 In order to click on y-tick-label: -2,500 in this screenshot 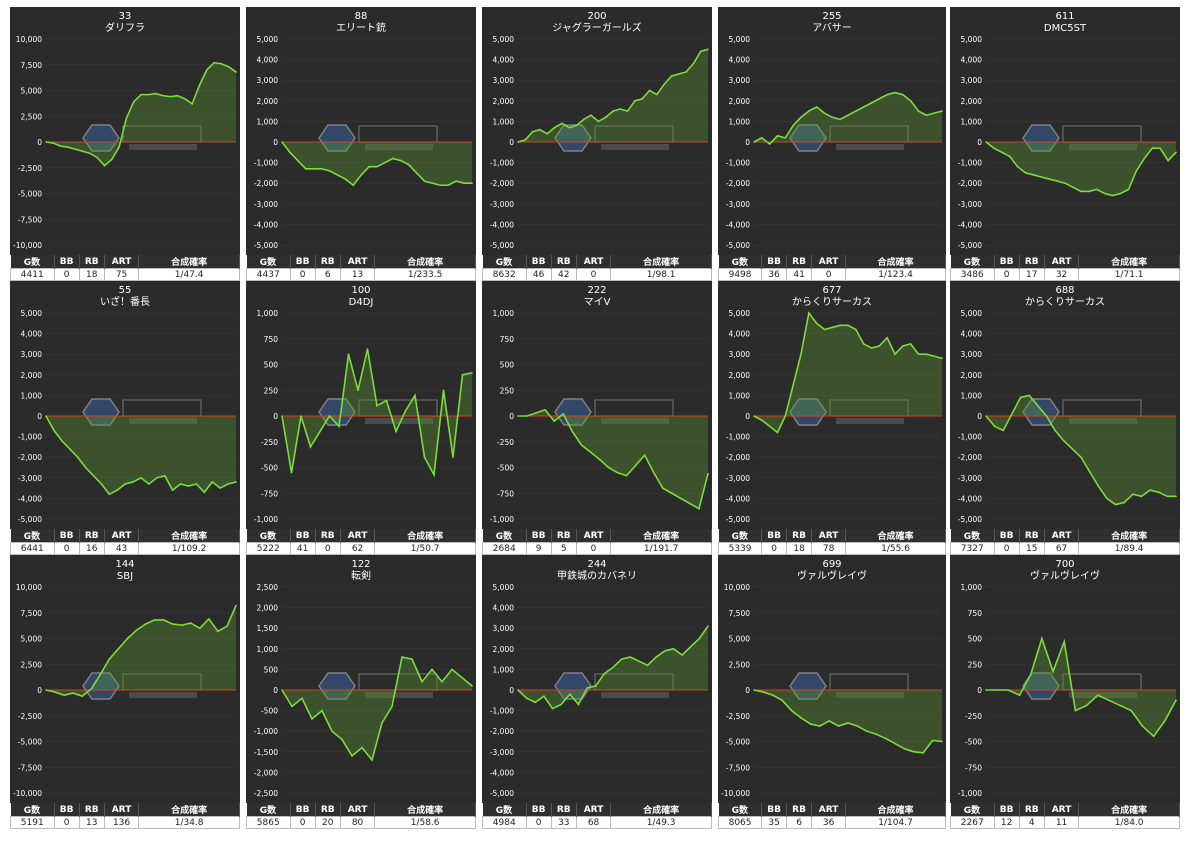, I will do `click(30, 716)`.